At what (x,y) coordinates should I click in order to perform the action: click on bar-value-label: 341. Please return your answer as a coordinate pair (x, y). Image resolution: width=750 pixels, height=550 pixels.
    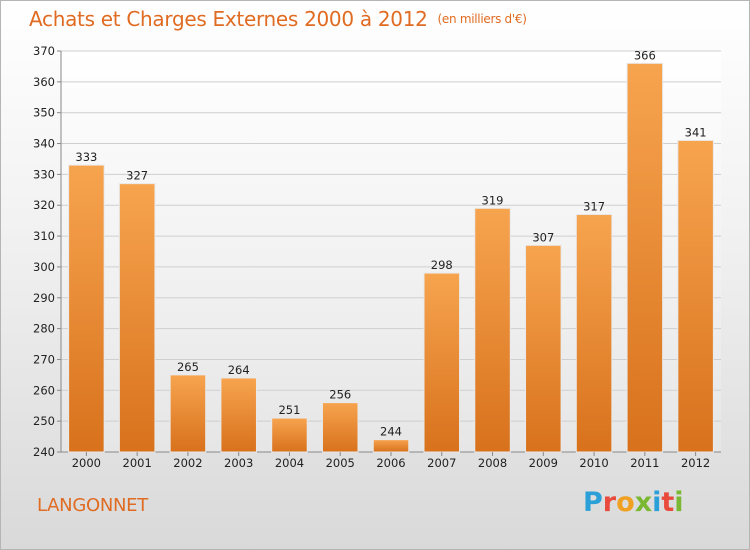
    Looking at the image, I should click on (696, 132).